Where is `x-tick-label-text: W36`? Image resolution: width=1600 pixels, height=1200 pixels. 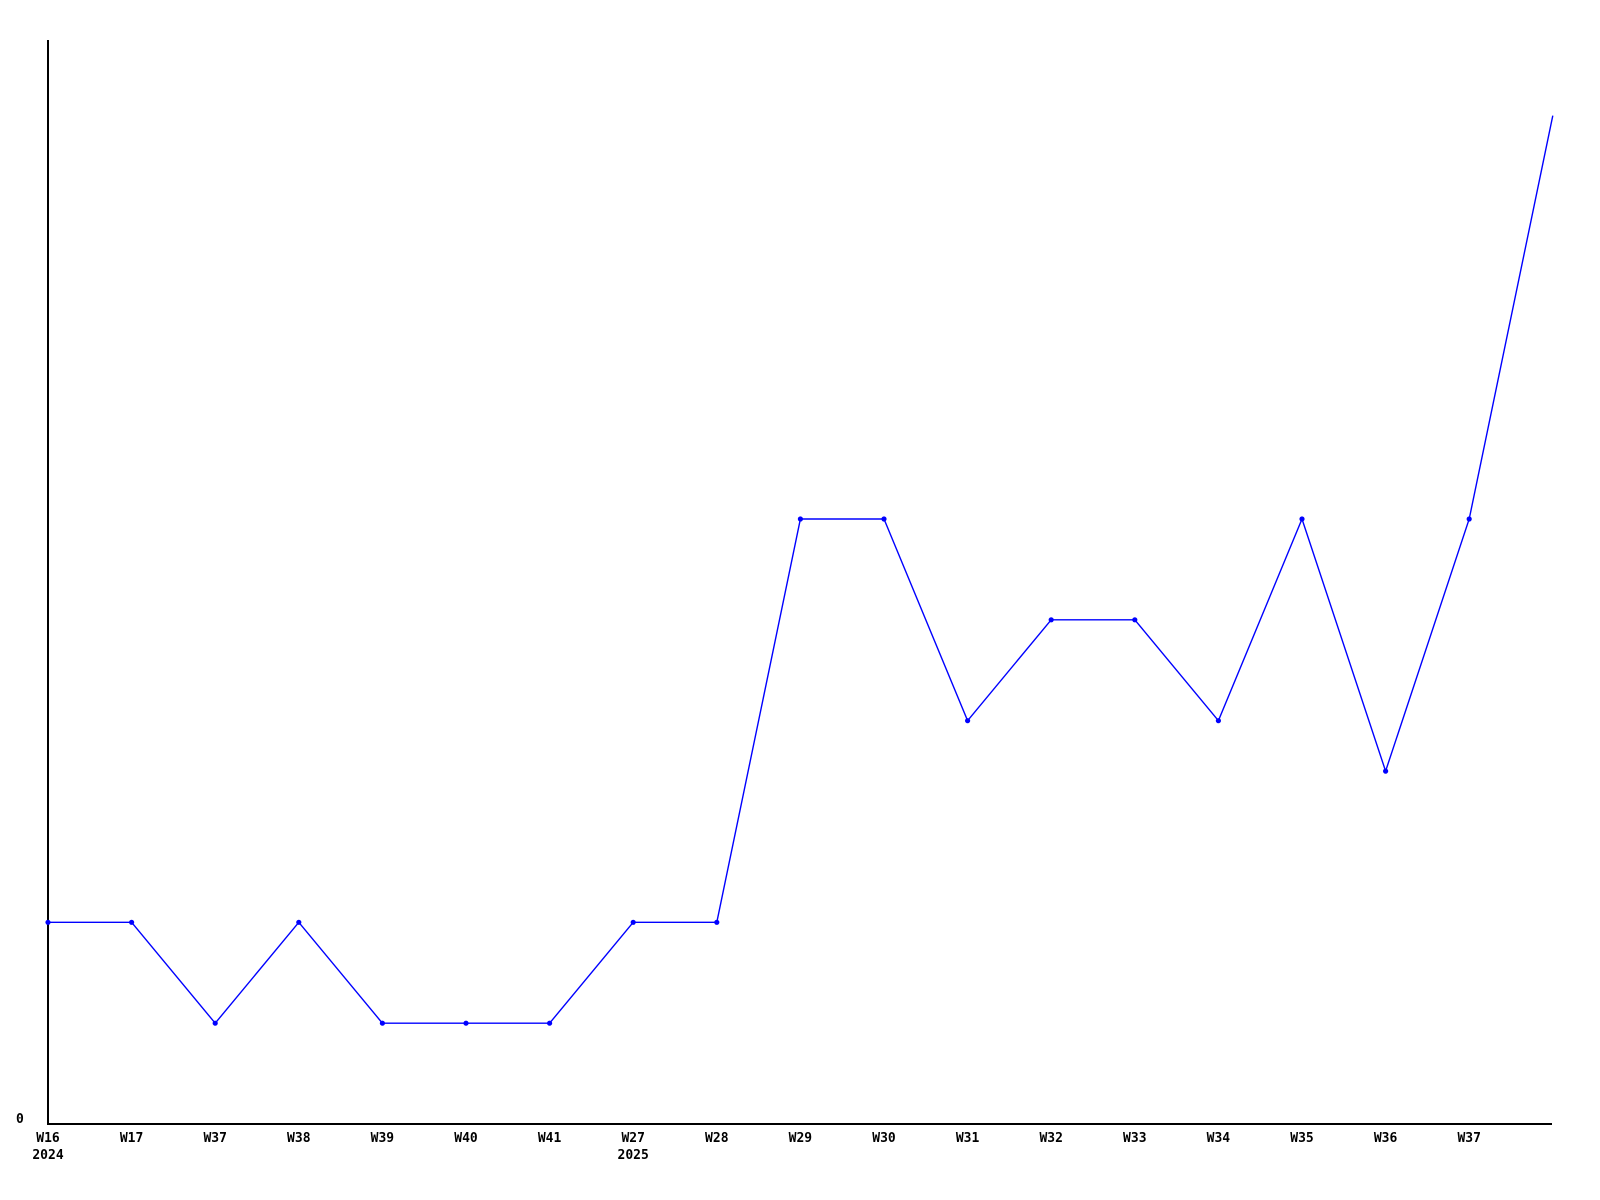
x-tick-label-text: W36 is located at coordinates (1385, 1138).